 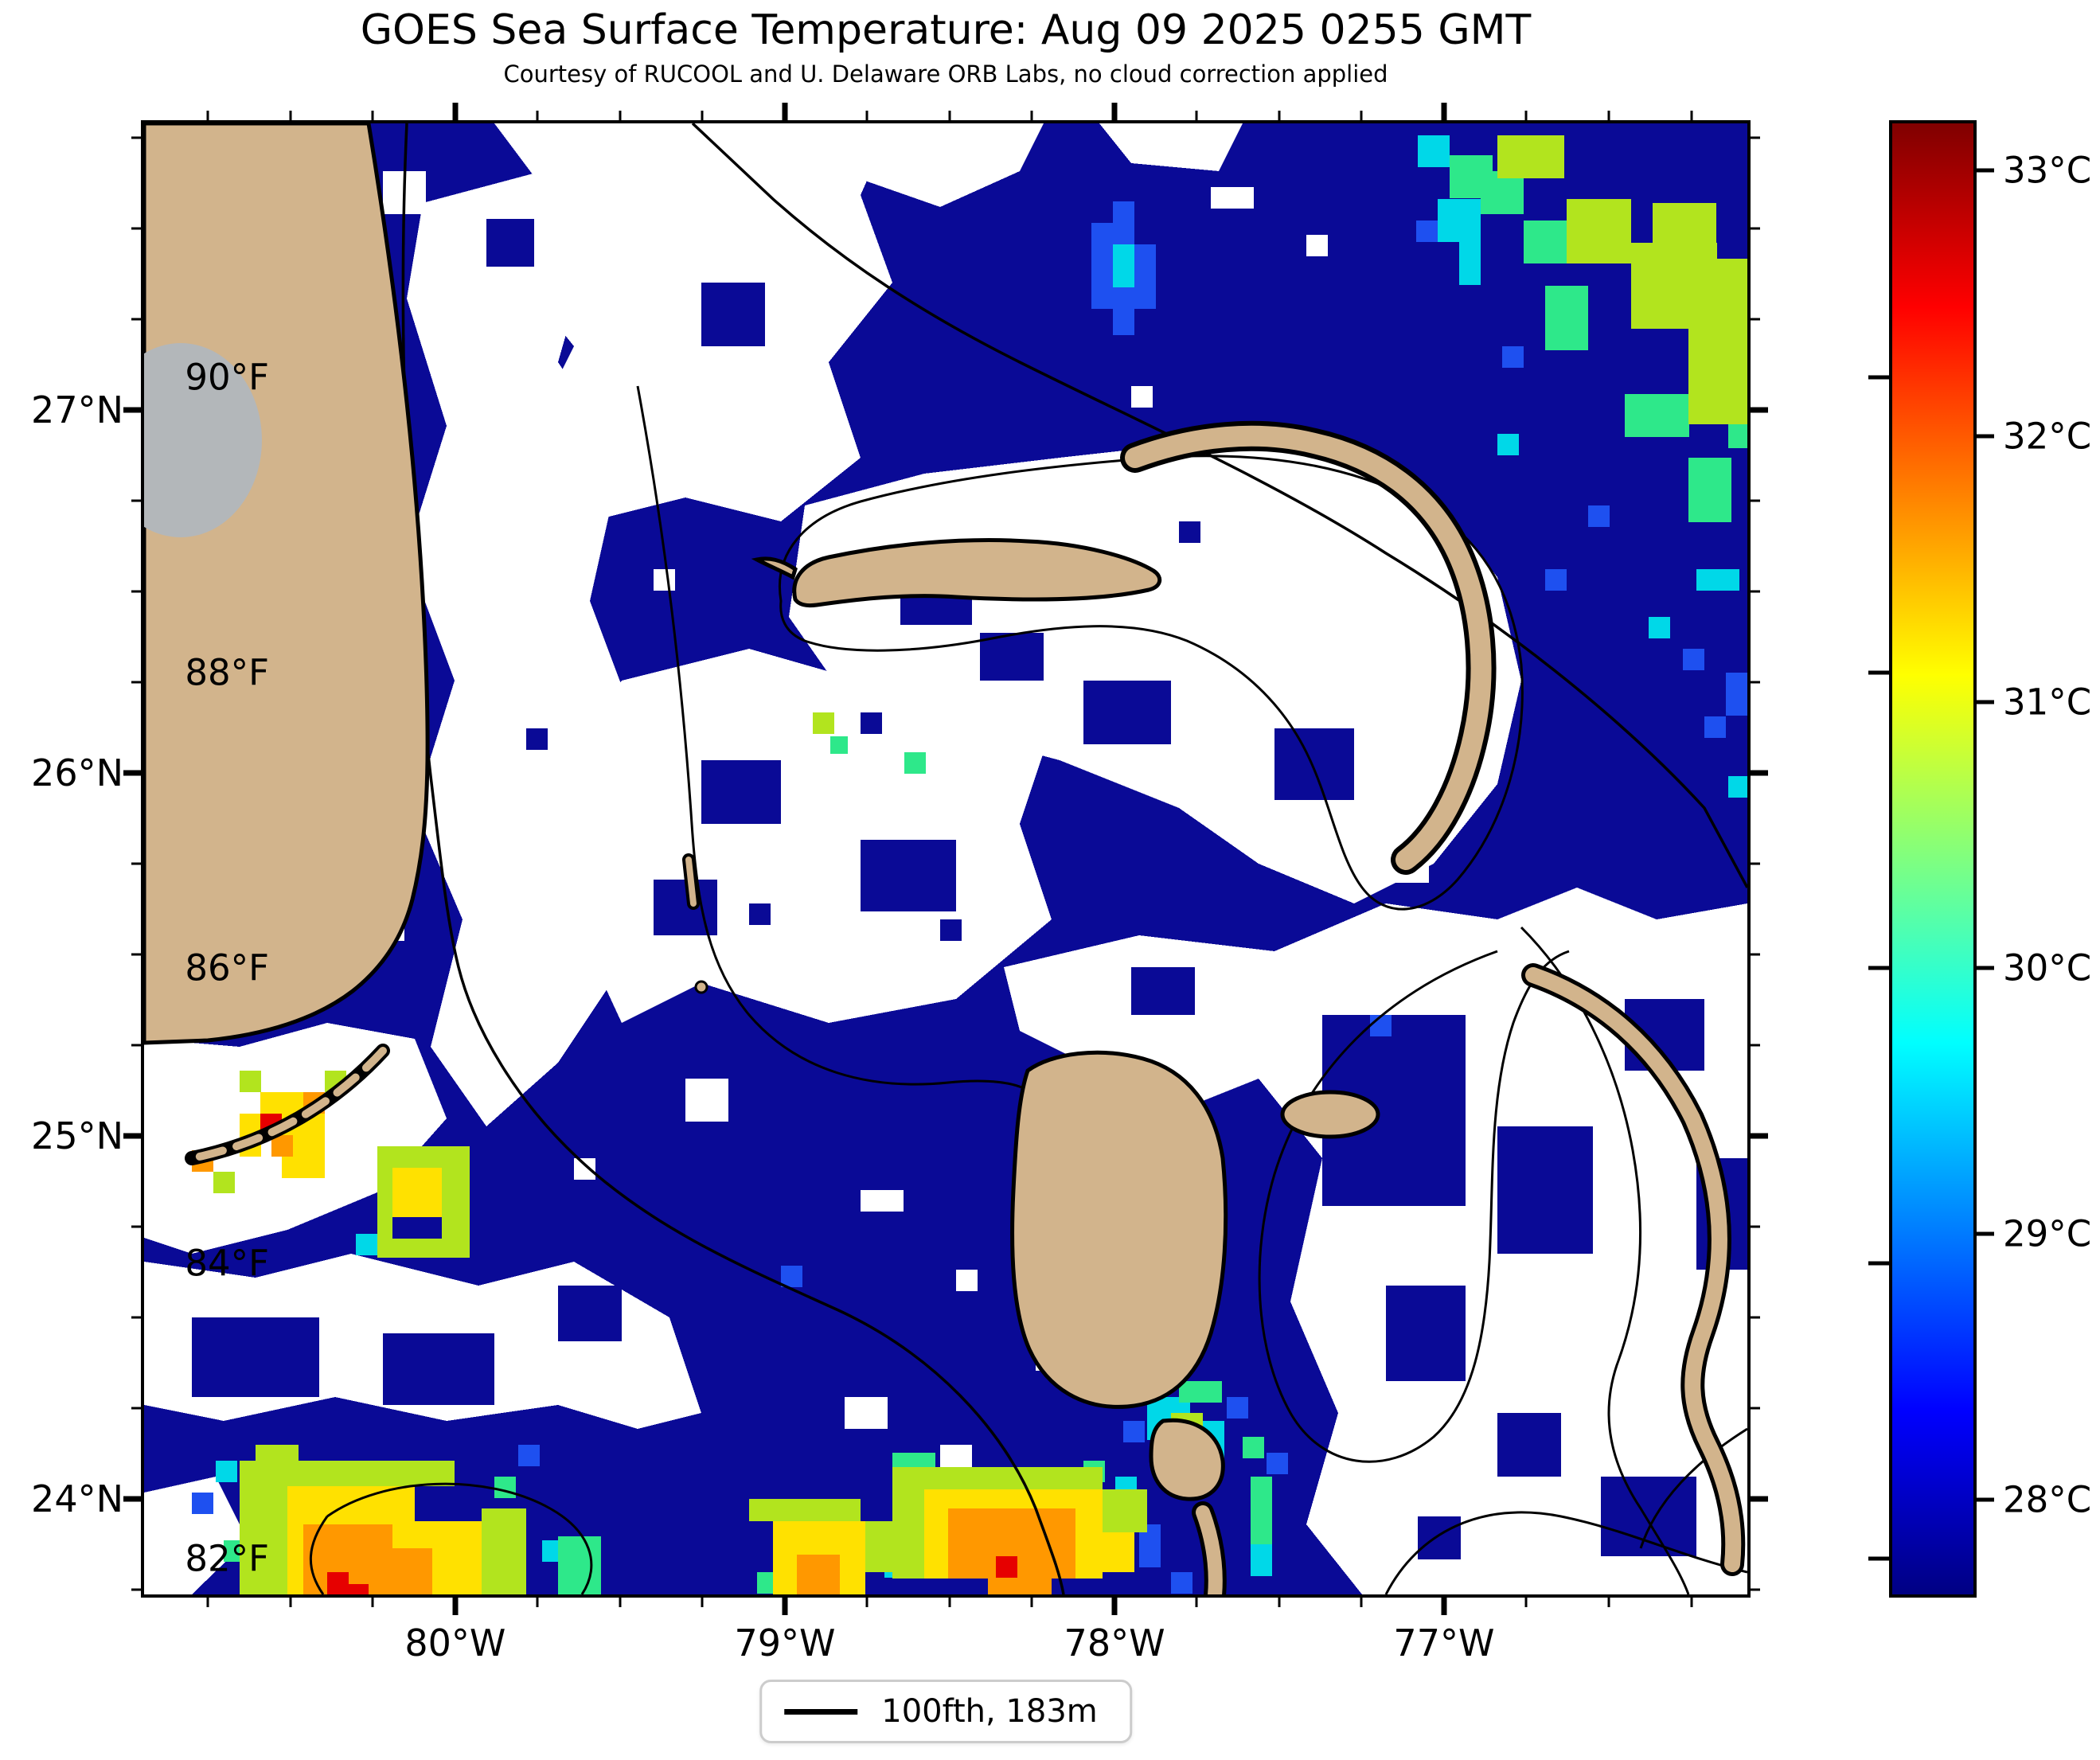 I want to click on eleuthera-chain, so click(x=1633, y=1269).